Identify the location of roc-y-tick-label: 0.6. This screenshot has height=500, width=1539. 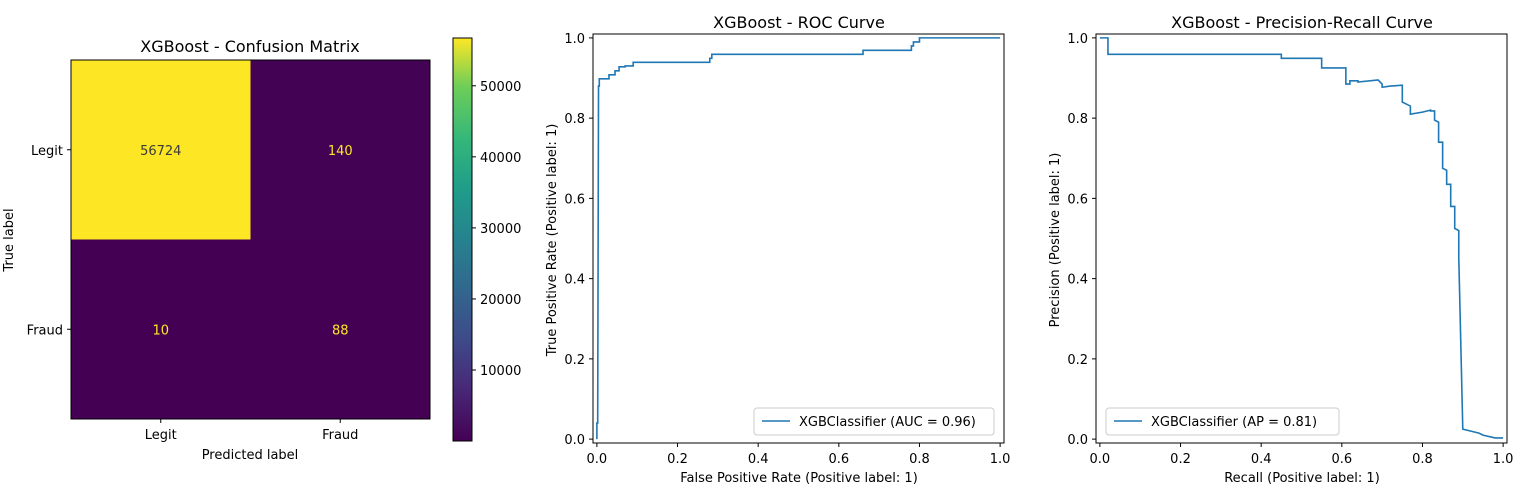
(574, 199).